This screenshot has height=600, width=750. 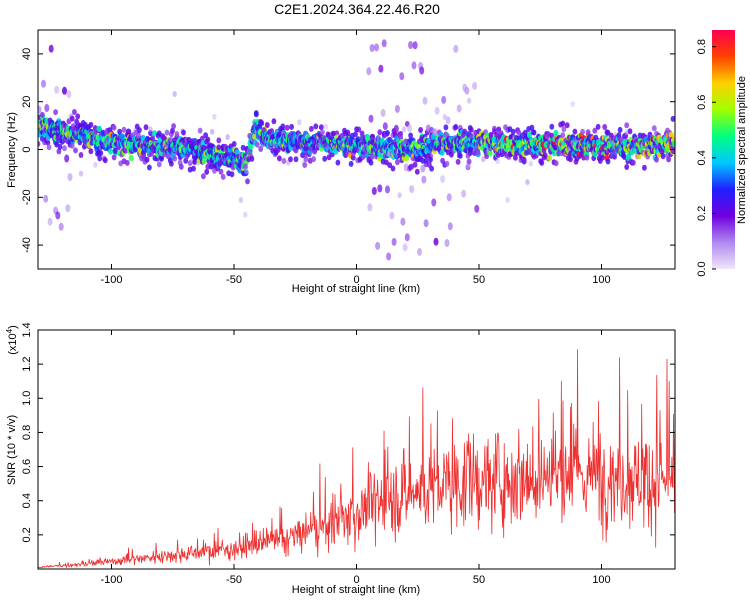 What do you see at coordinates (12, 340) in the screenshot?
I see `snr-y-unit: (x104)` at bounding box center [12, 340].